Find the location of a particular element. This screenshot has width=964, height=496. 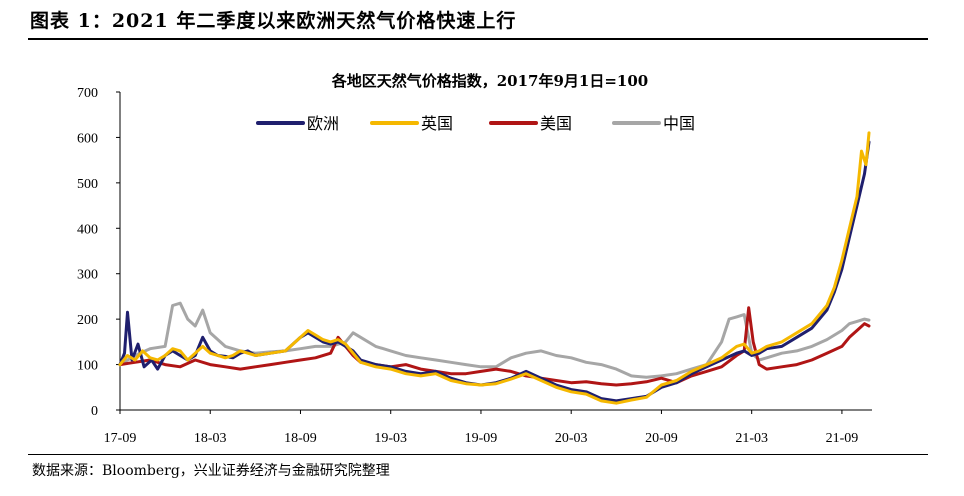

x-tick-label: 19-09 is located at coordinates (481, 438).